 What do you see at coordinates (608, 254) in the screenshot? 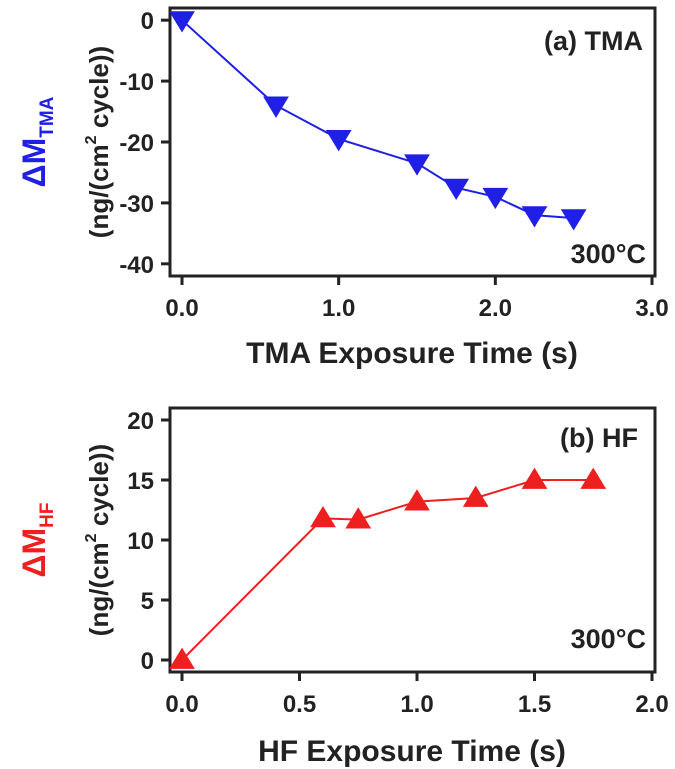
I see `panel-a-temperature: 300°C` at bounding box center [608, 254].